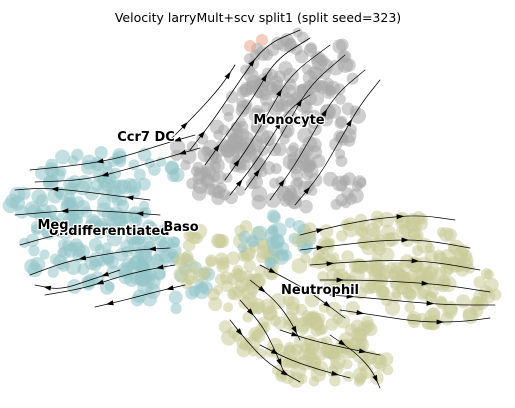  I want to click on cluster-label-undifferentiated: Undifferentiated, so click(108, 231).